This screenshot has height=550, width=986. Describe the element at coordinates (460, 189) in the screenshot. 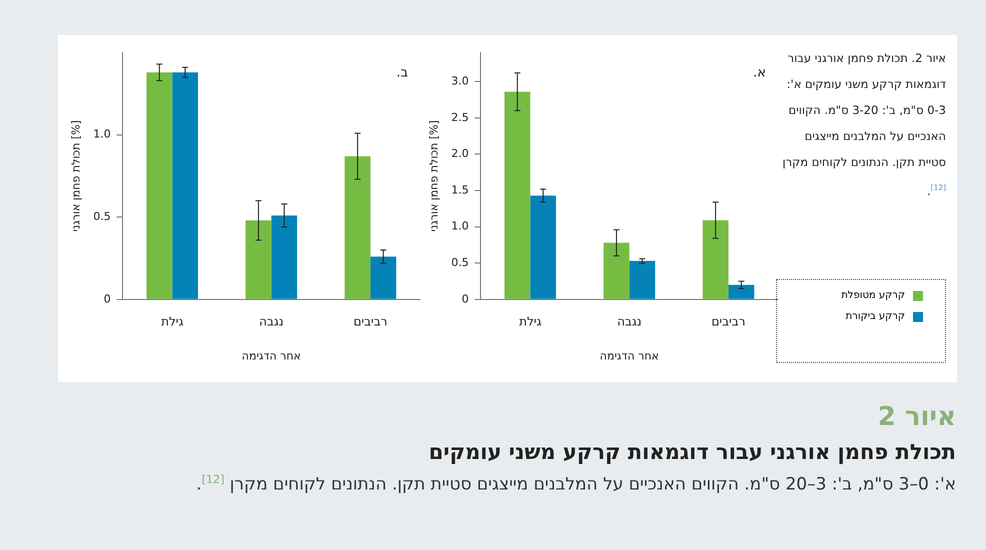

I see `y-tick-label: 1.5` at that location.